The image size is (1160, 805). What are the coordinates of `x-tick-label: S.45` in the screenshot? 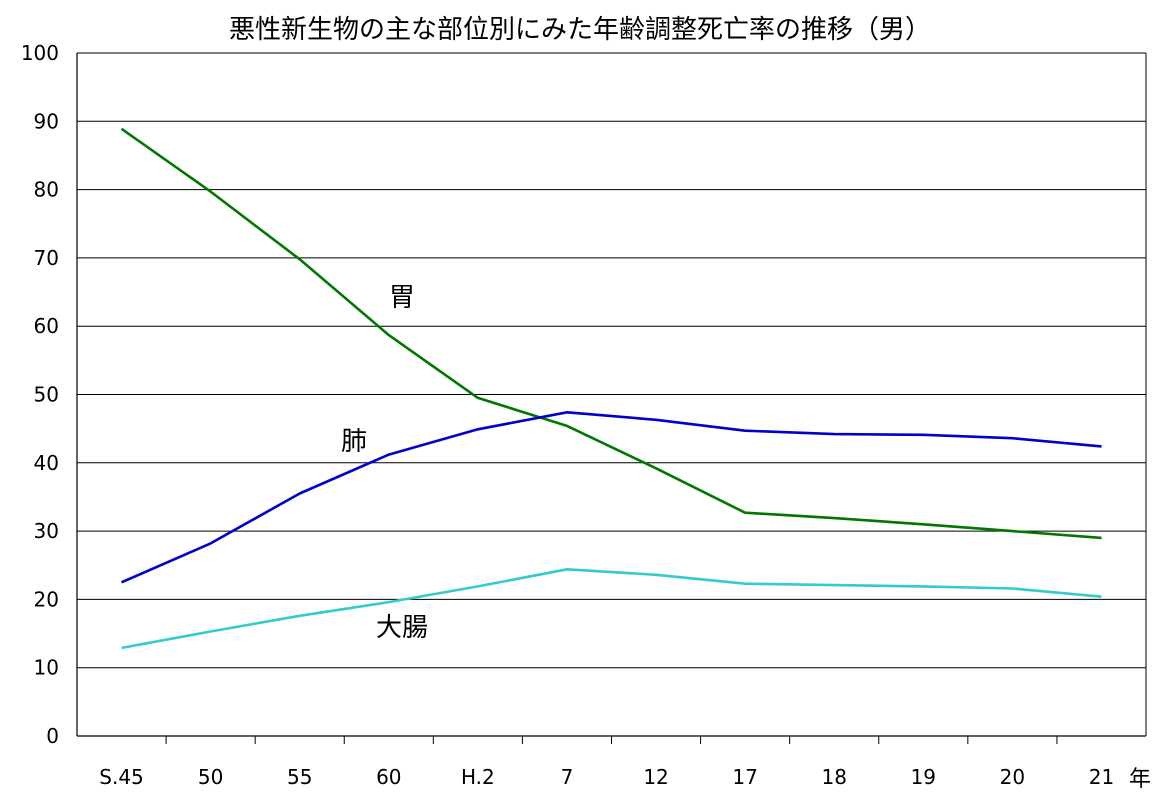 It's located at (121, 777).